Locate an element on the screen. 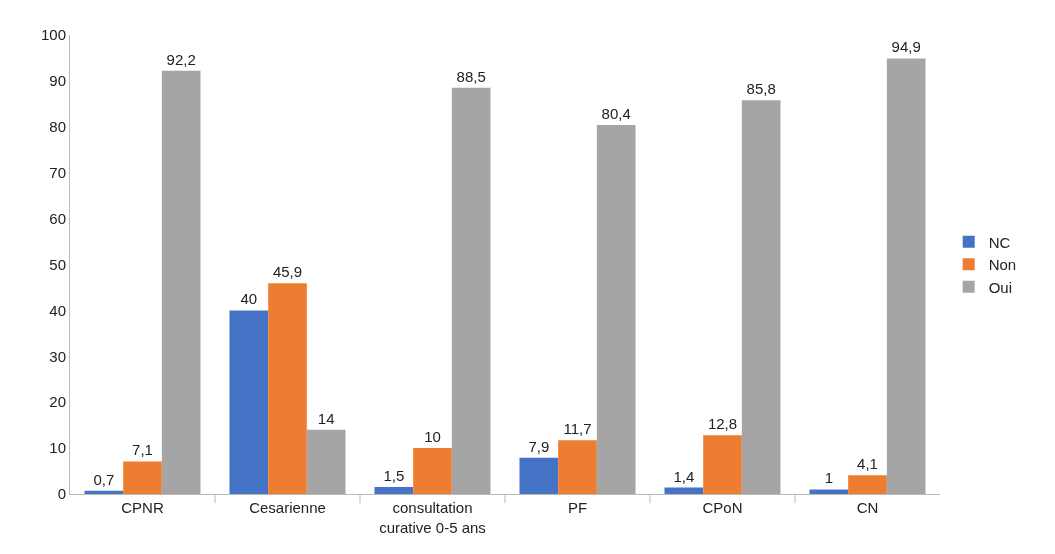  x-tick-label: CPNR is located at coordinates (142, 507).